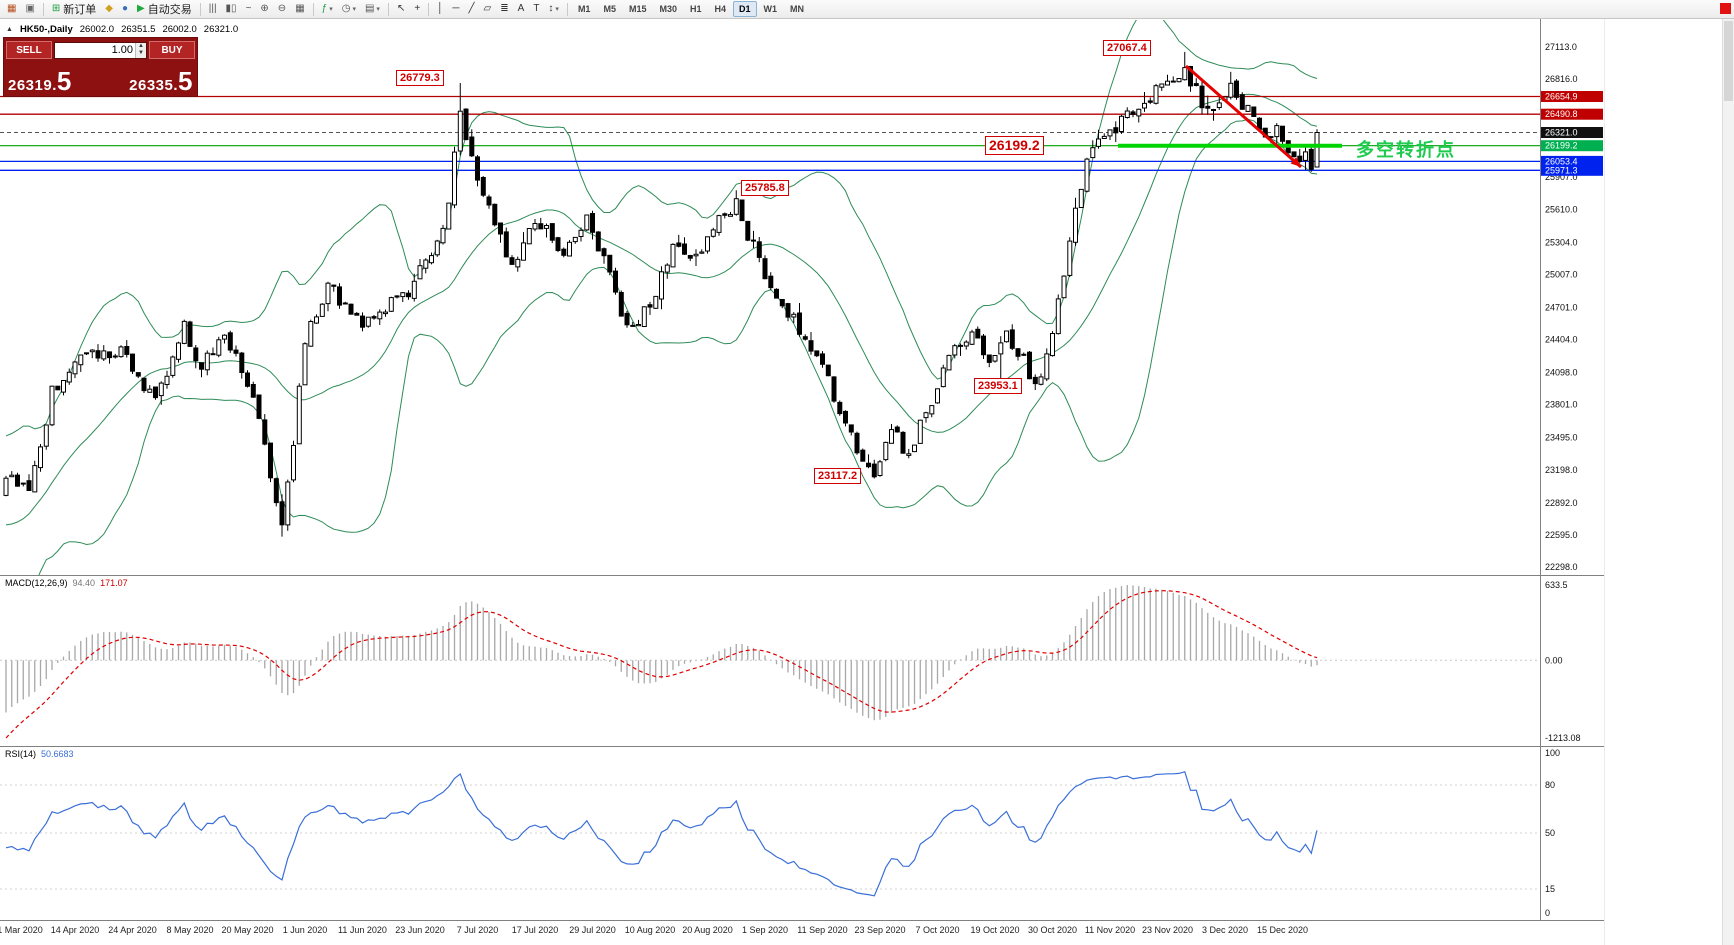  I want to click on trend-arrow, so click(1243, 116).